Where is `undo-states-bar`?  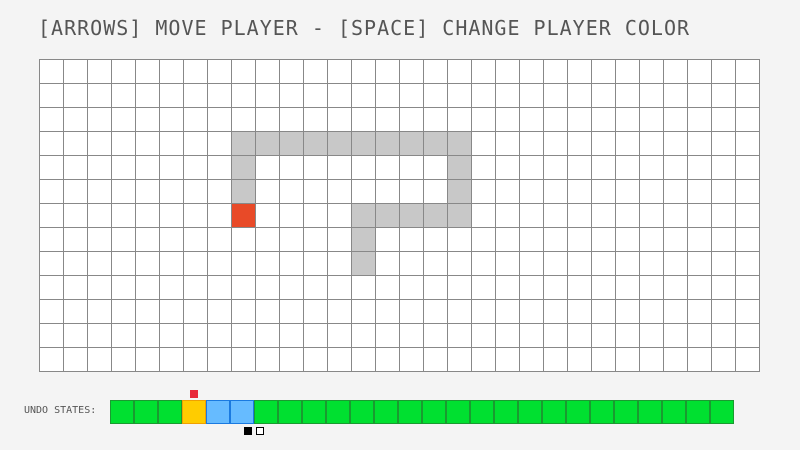 undo-states-bar is located at coordinates (422, 412).